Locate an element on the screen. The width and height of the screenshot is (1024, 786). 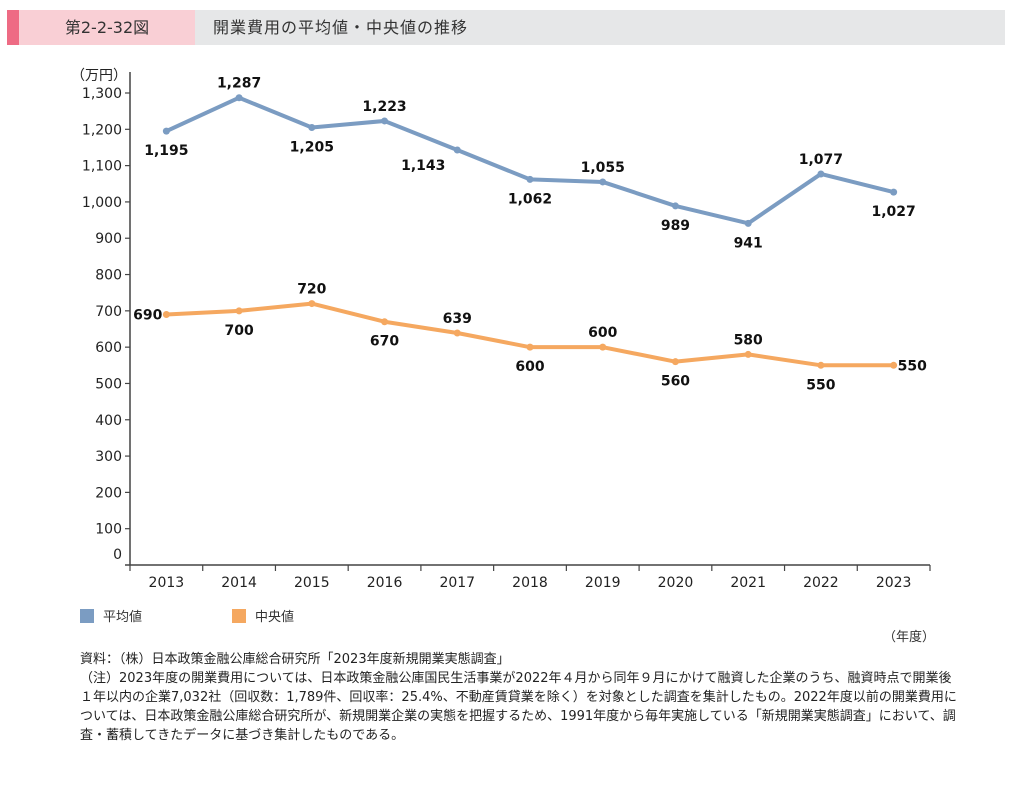
y-tick-label: 500 is located at coordinates (108, 384).